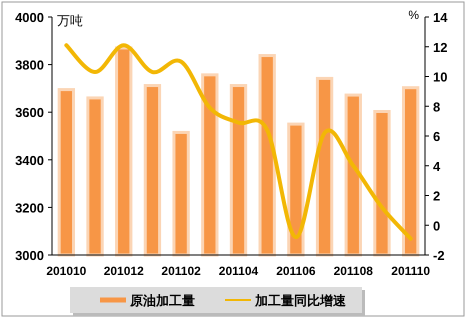  Describe the element at coordinates (440, 47) in the screenshot. I see `y2-tick-label: 12` at that location.